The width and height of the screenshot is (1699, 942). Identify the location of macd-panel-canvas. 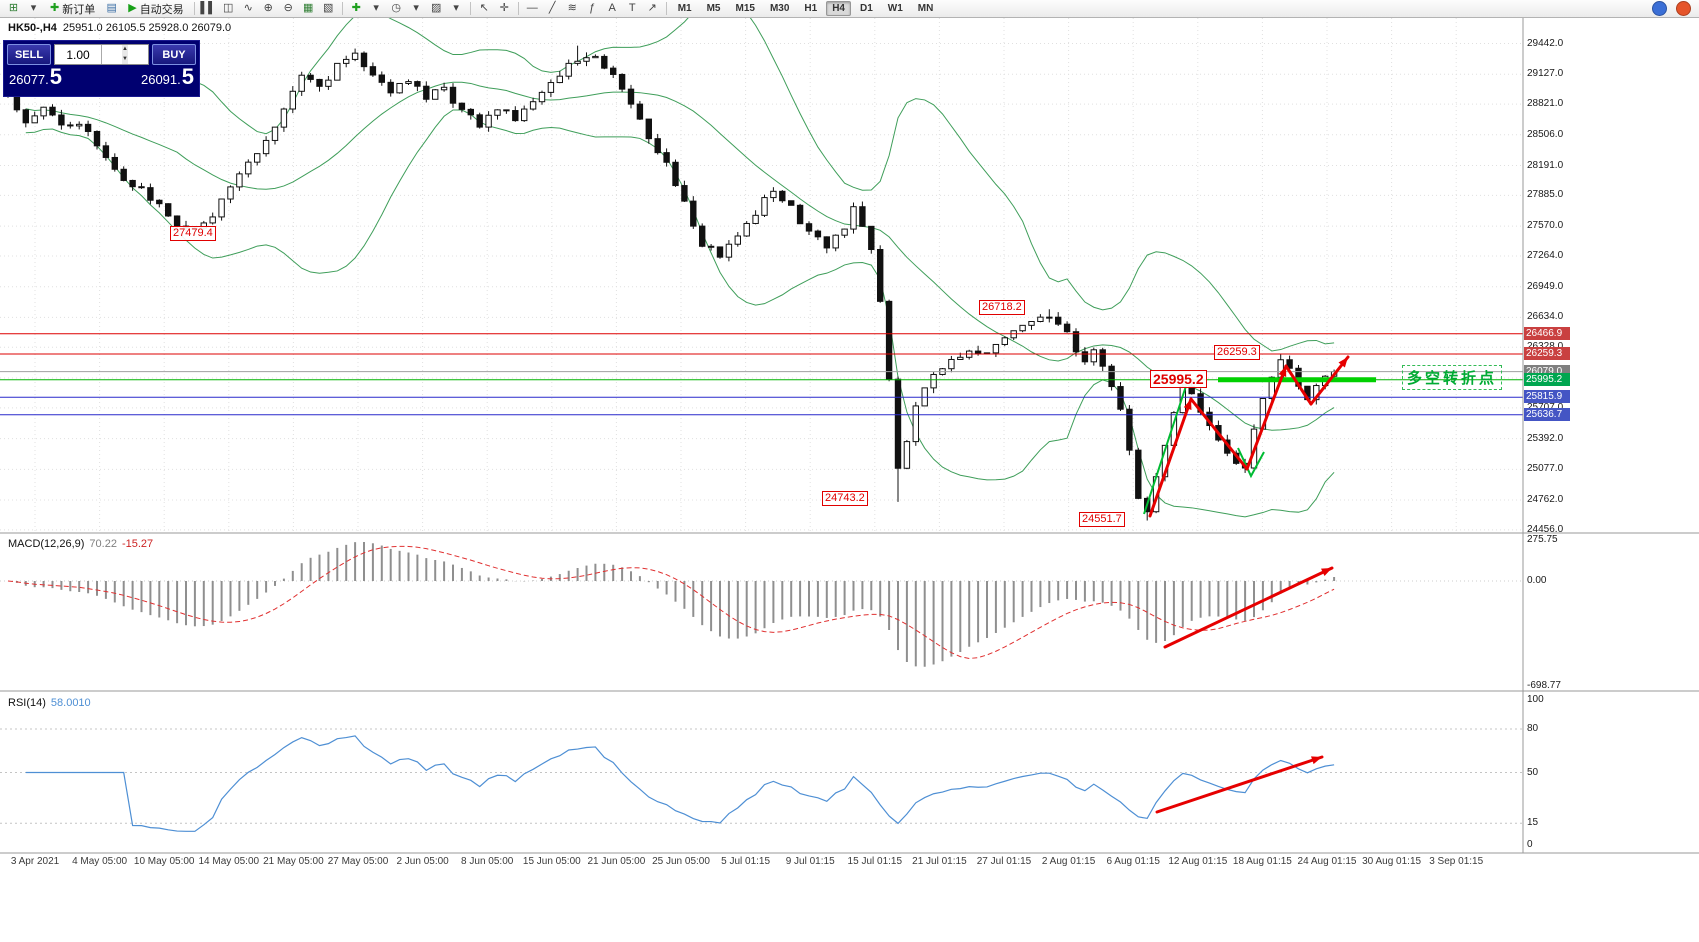
(761, 604).